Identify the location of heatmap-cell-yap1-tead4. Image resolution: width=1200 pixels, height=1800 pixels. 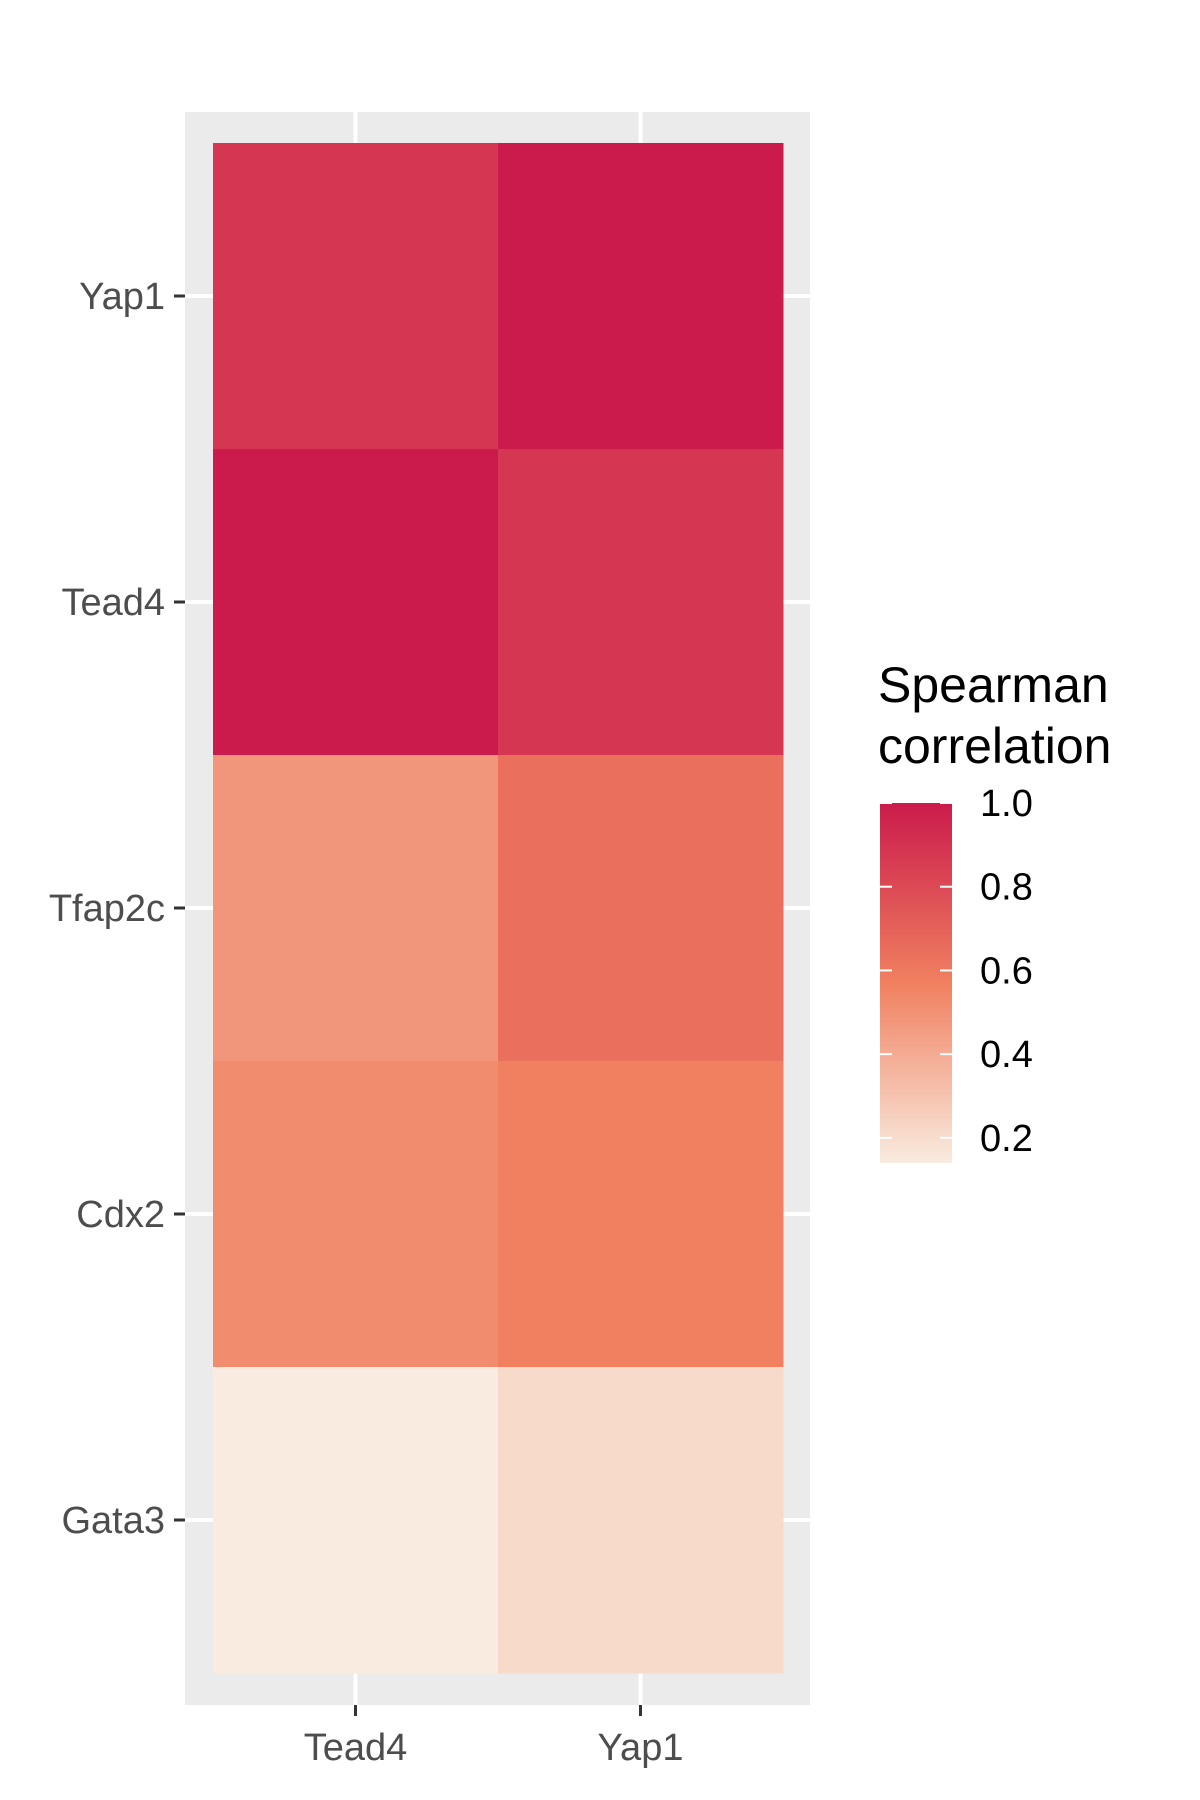
(641, 602).